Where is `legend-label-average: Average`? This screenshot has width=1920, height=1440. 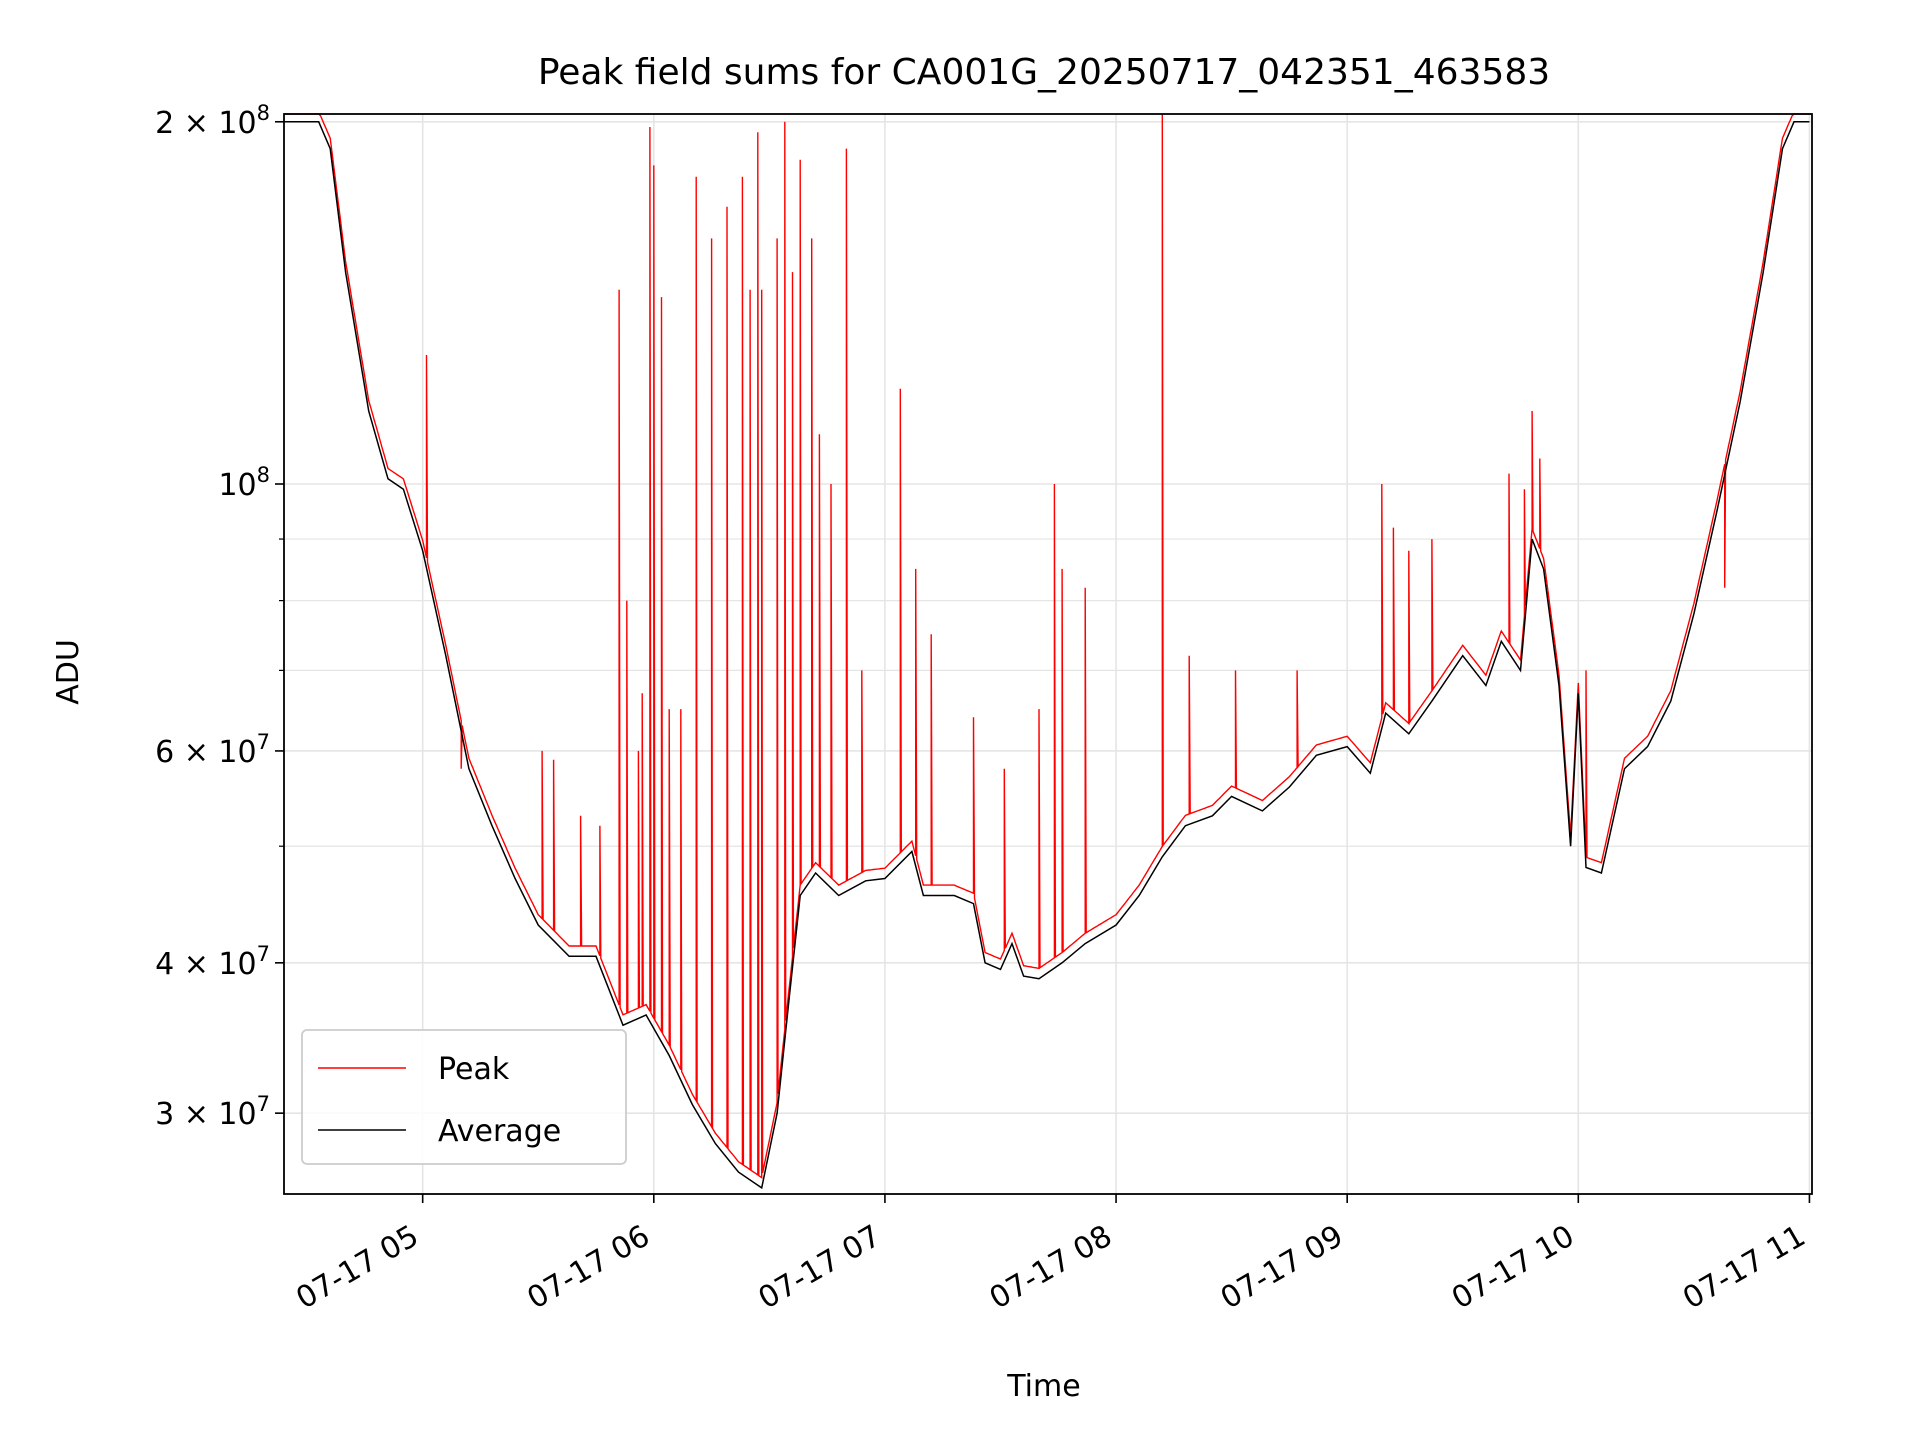 legend-label-average: Average is located at coordinates (499, 1131).